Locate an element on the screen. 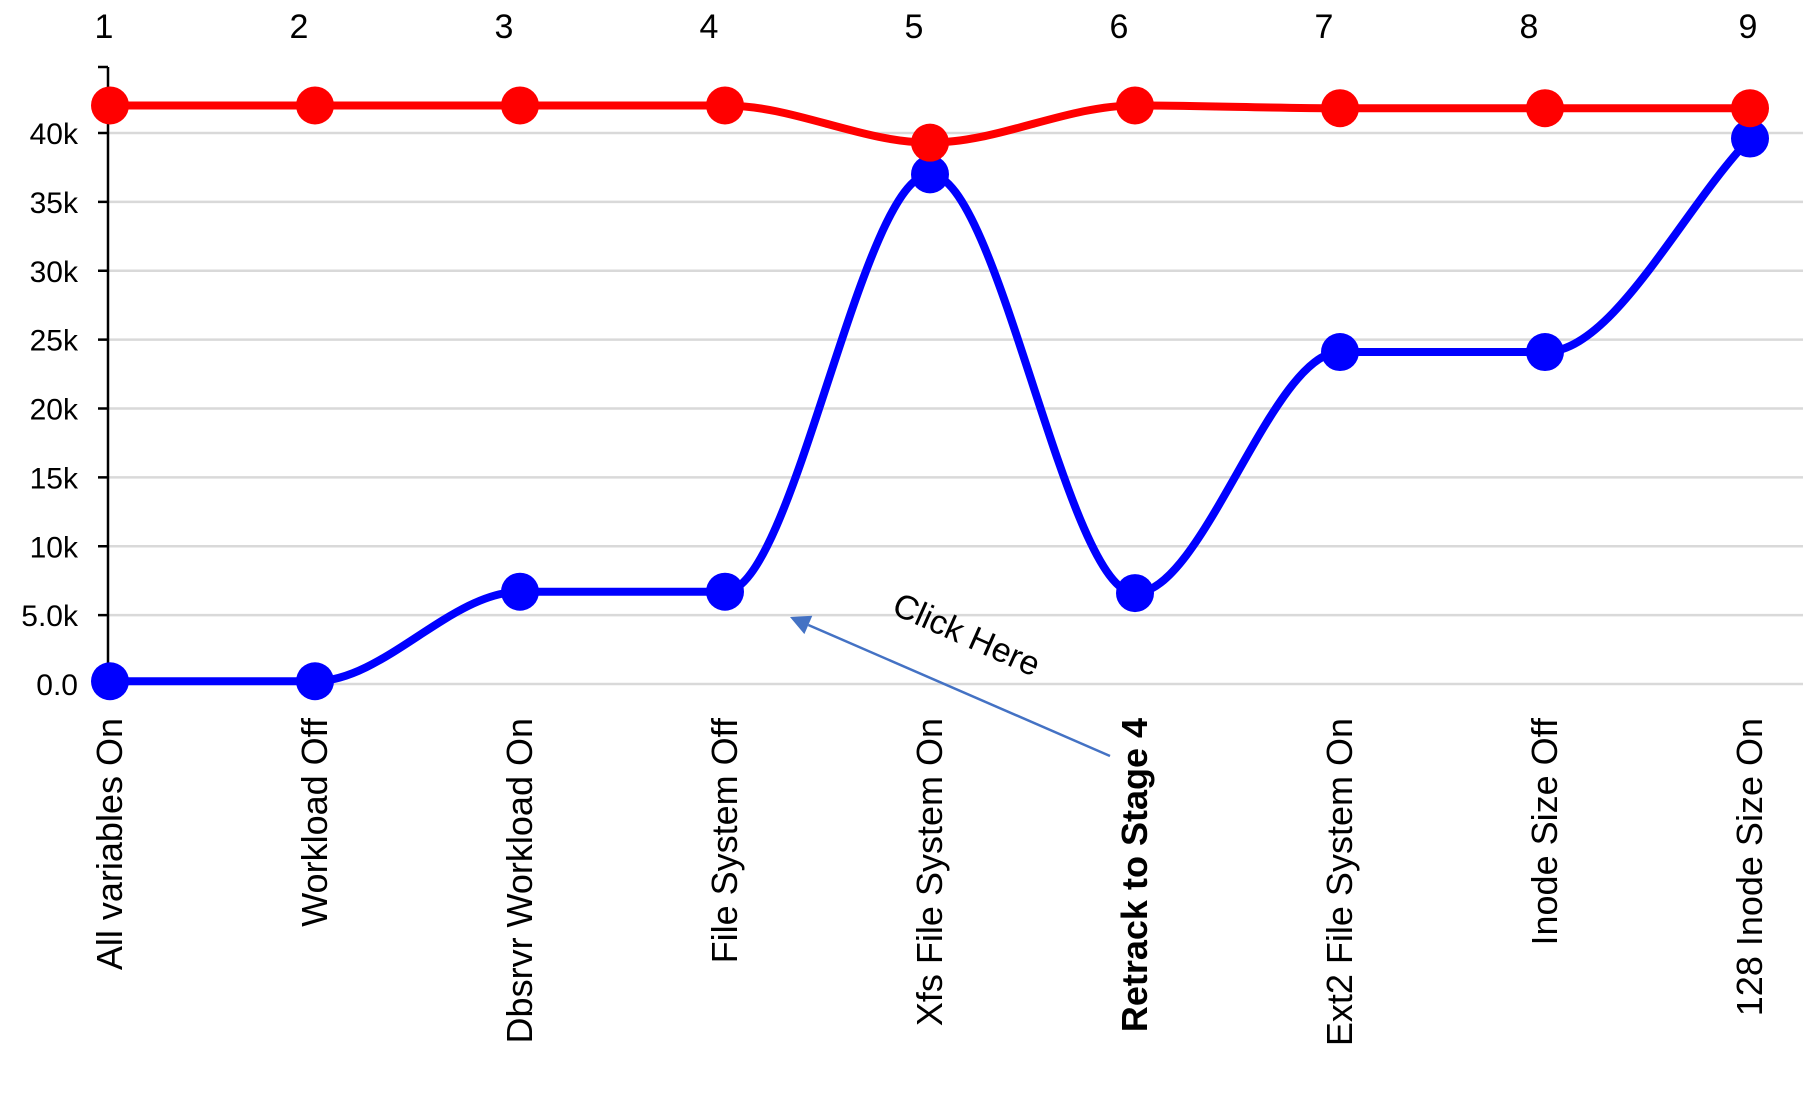 Image resolution: width=1803 pixels, height=1103 pixels. category-label: Inode Size Off is located at coordinates (1544, 831).